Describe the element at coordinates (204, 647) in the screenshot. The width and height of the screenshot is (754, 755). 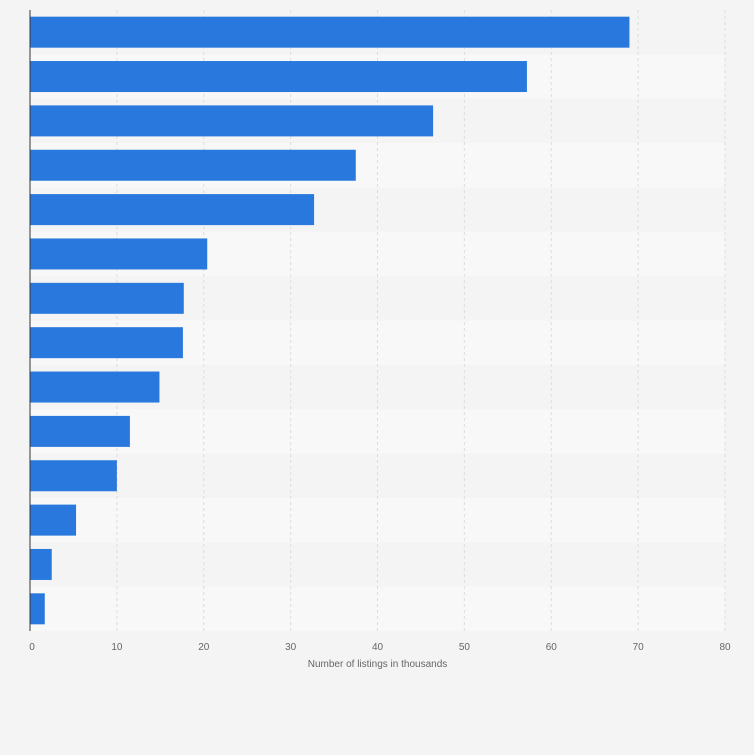
I see `x-tick-label: 20` at that location.